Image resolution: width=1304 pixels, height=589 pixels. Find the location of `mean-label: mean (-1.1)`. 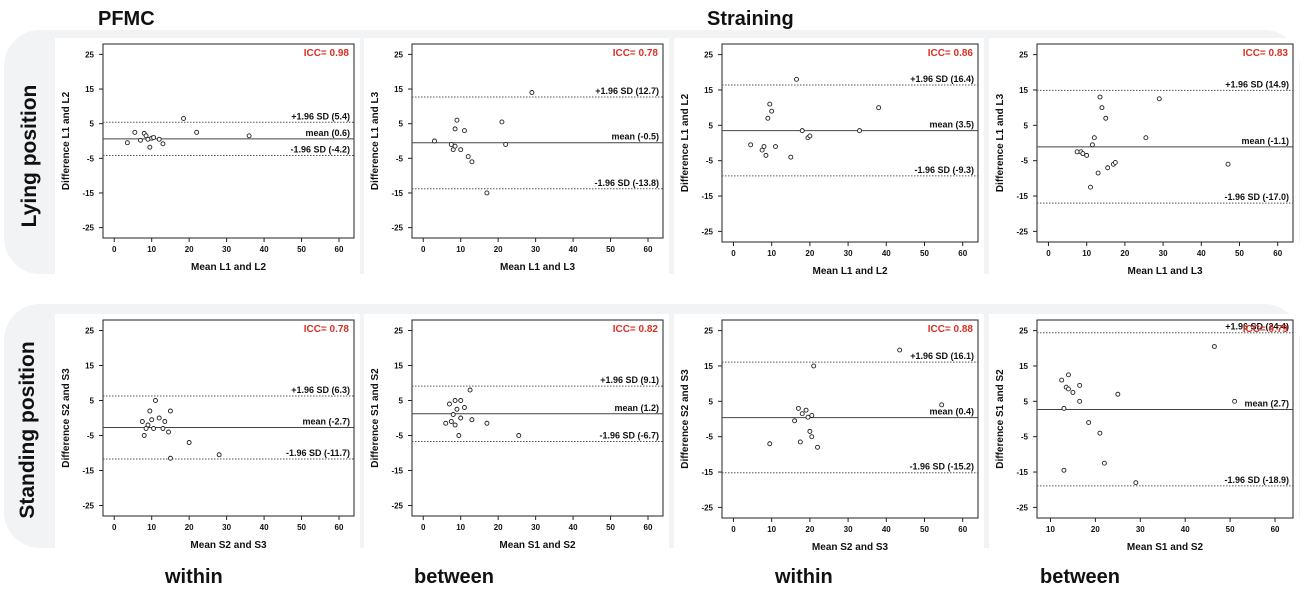

mean-label: mean (-1.1) is located at coordinates (1265, 141).